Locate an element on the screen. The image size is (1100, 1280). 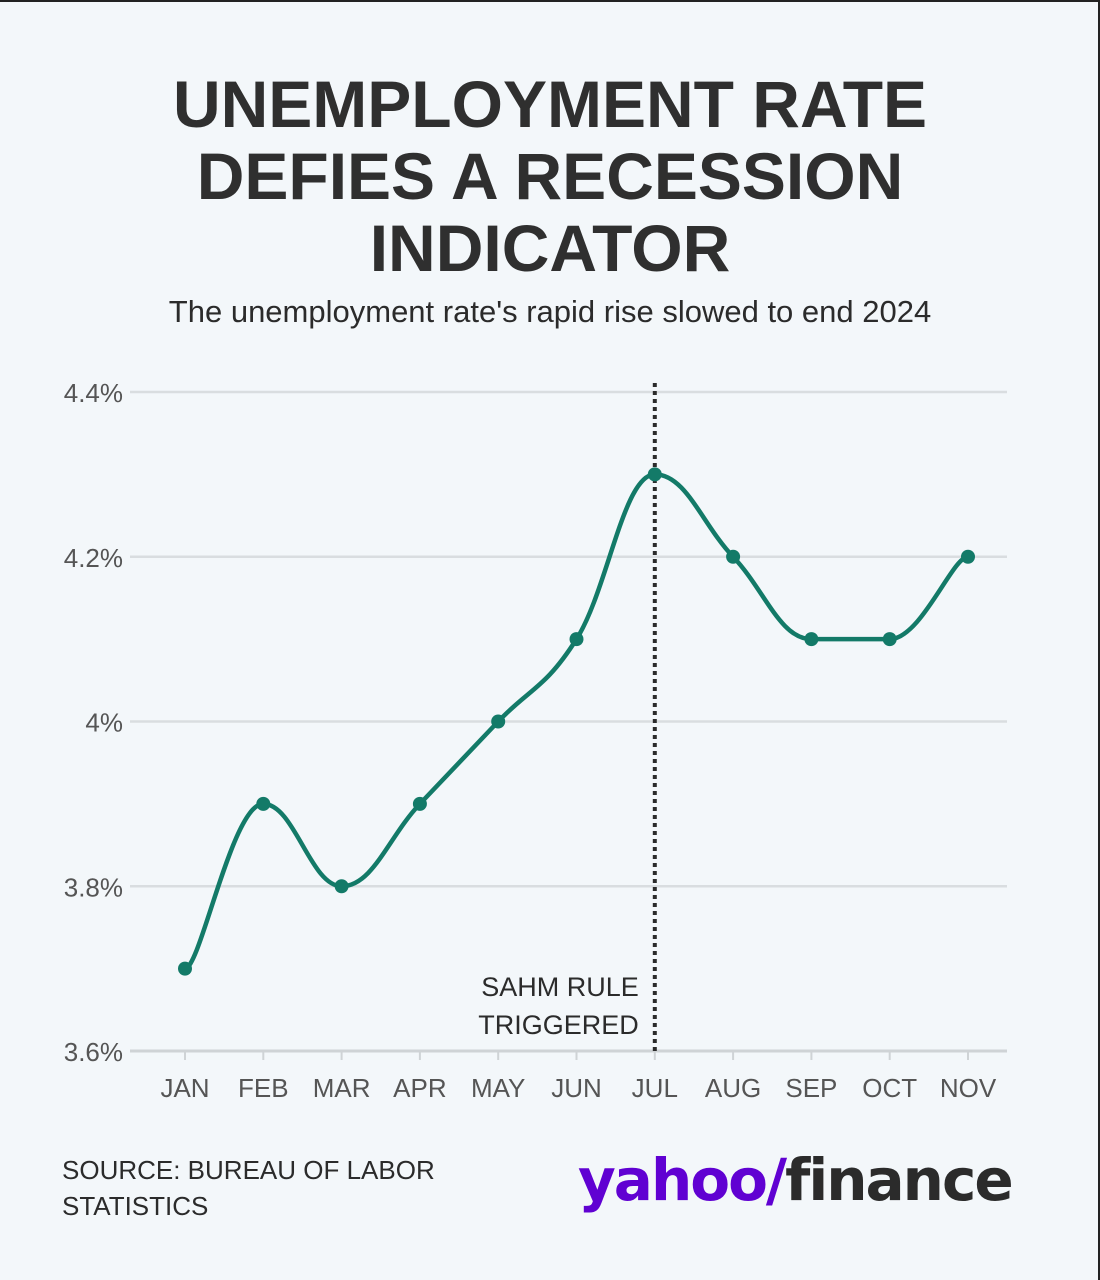
annotation-layer: SAHM RULE TRIGGERED is located at coordinates (567, 717).